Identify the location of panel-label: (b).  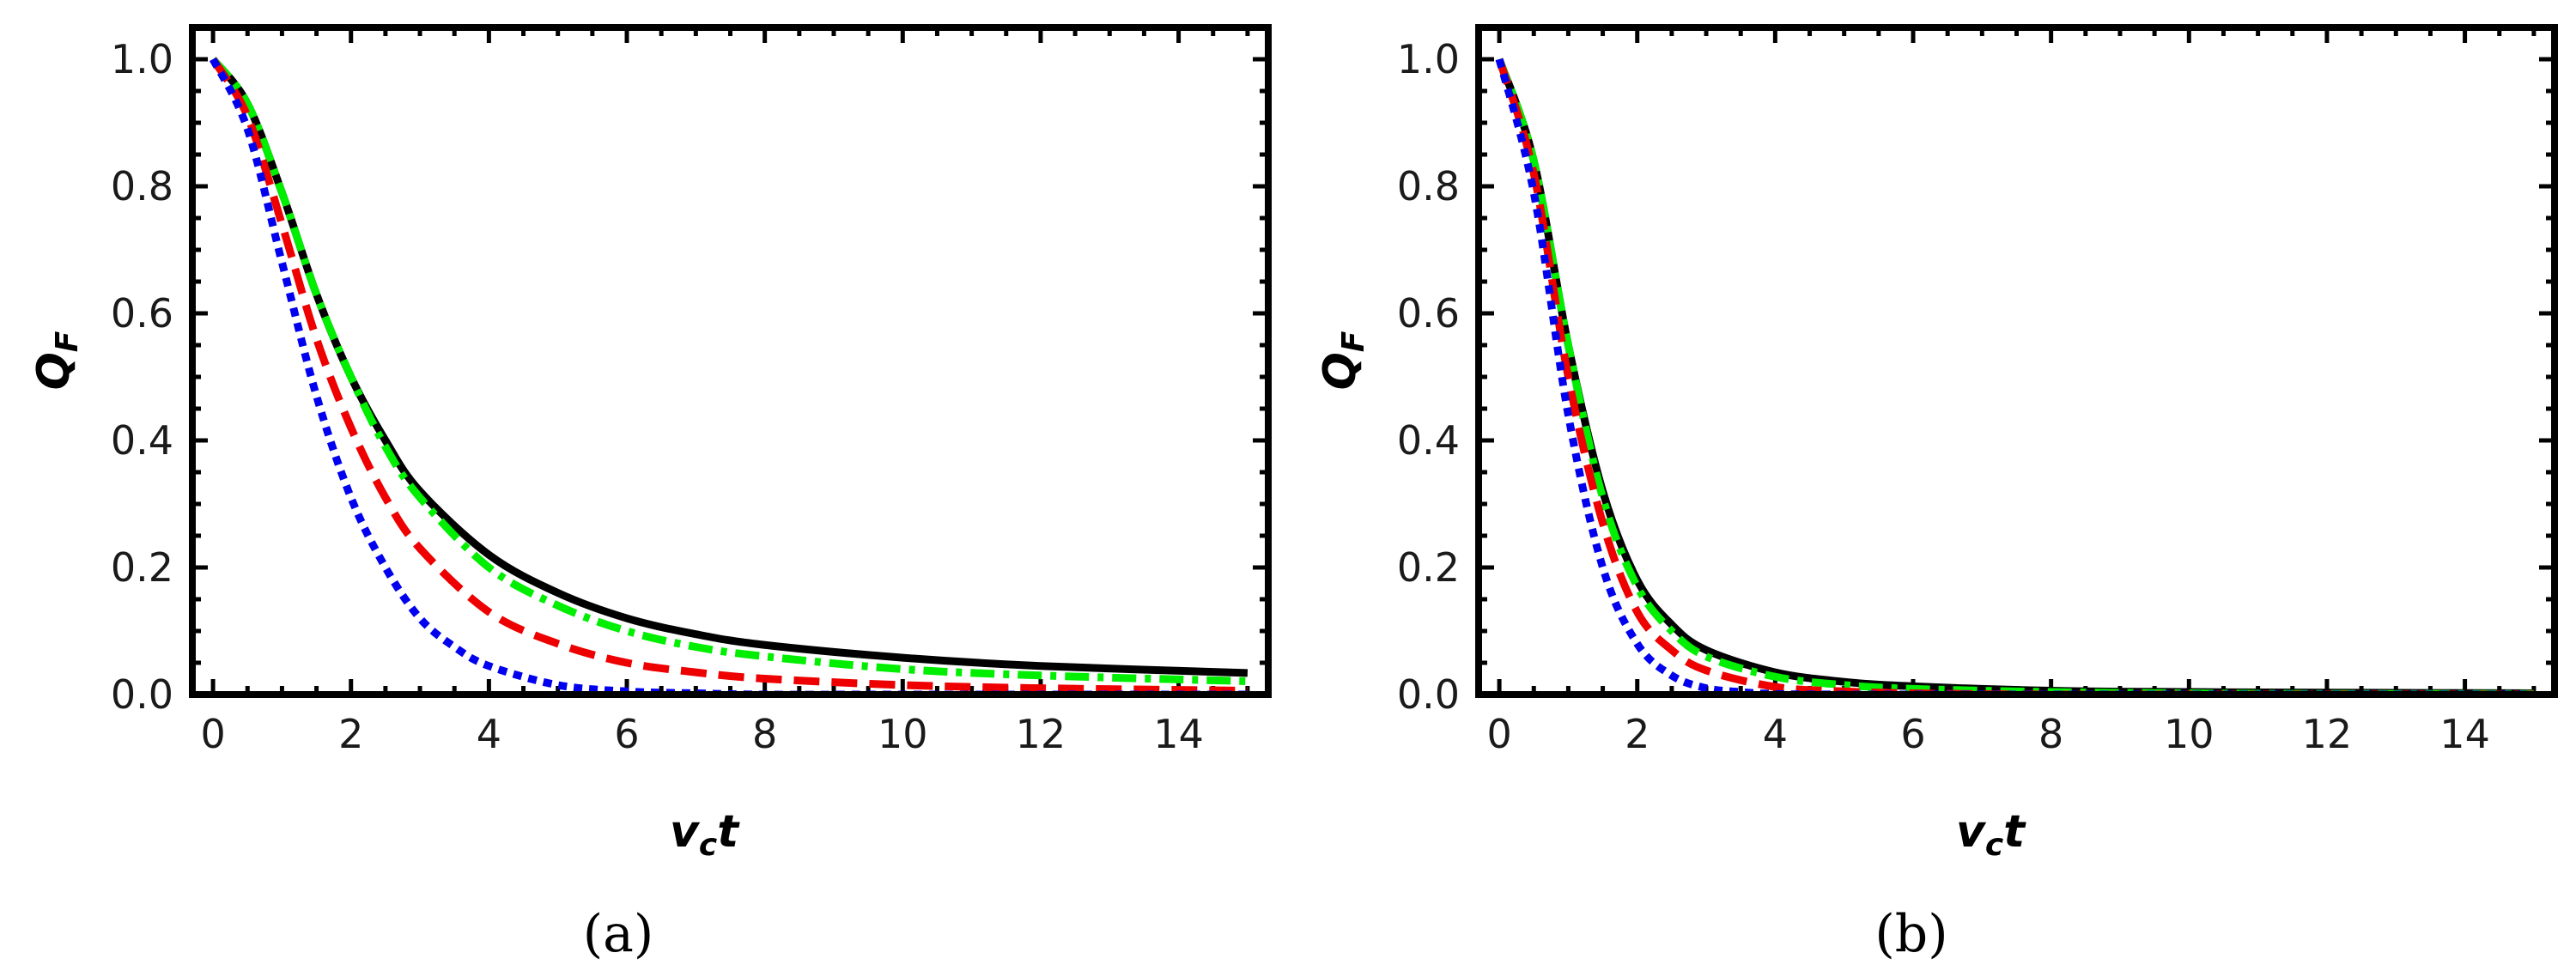
(1910, 934).